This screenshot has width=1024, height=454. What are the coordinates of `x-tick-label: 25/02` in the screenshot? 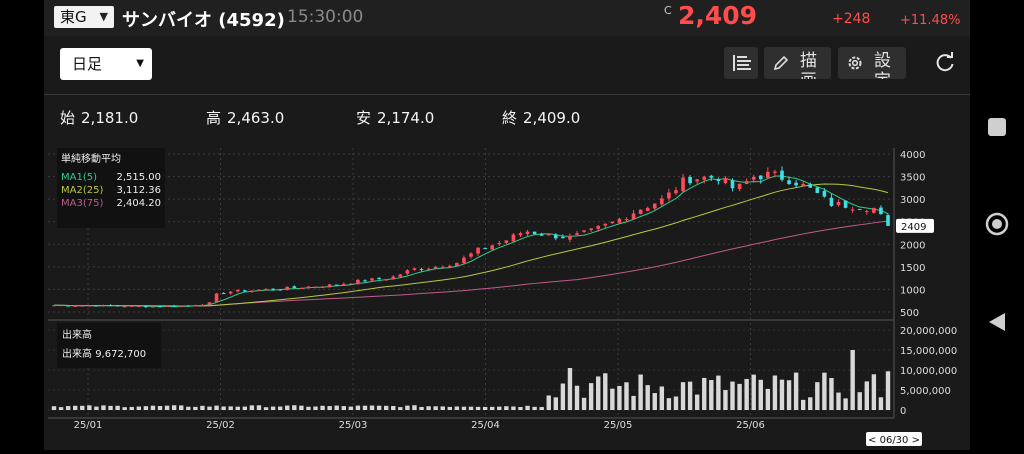 It's located at (220, 425).